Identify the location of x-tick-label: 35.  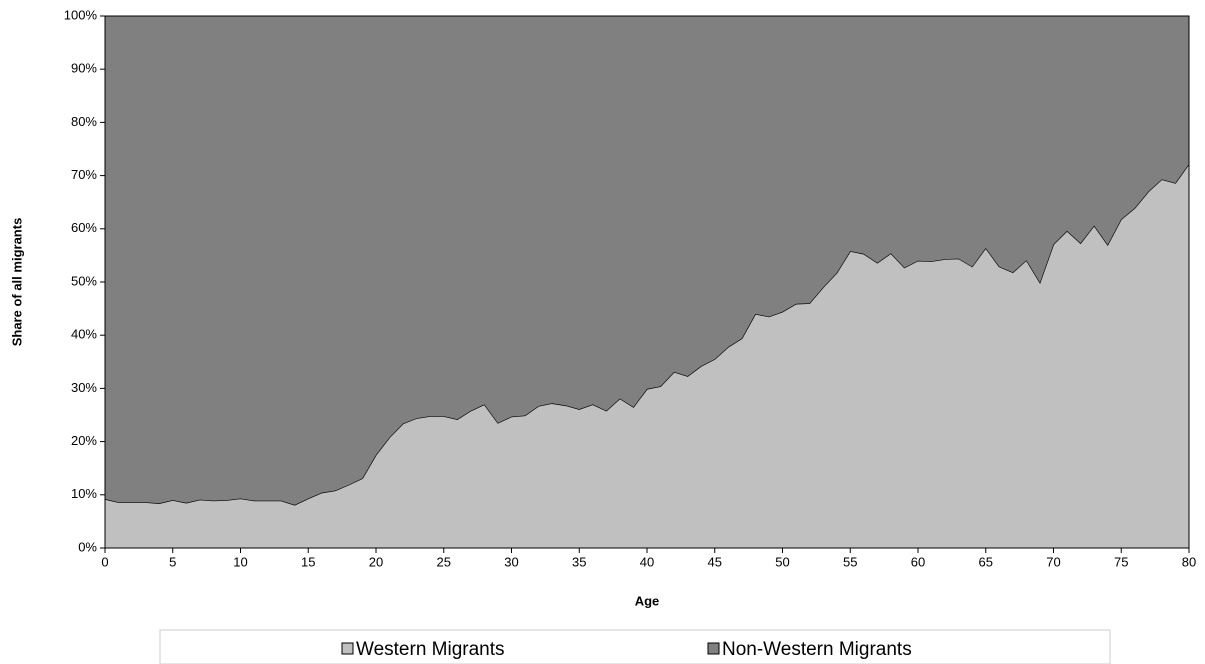
(579, 561).